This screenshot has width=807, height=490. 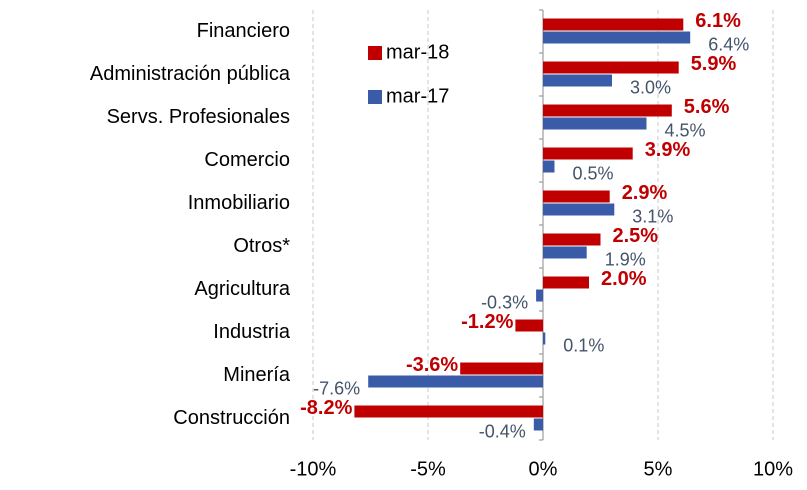 What do you see at coordinates (502, 431) in the screenshot?
I see `value-label: -0.4%` at bounding box center [502, 431].